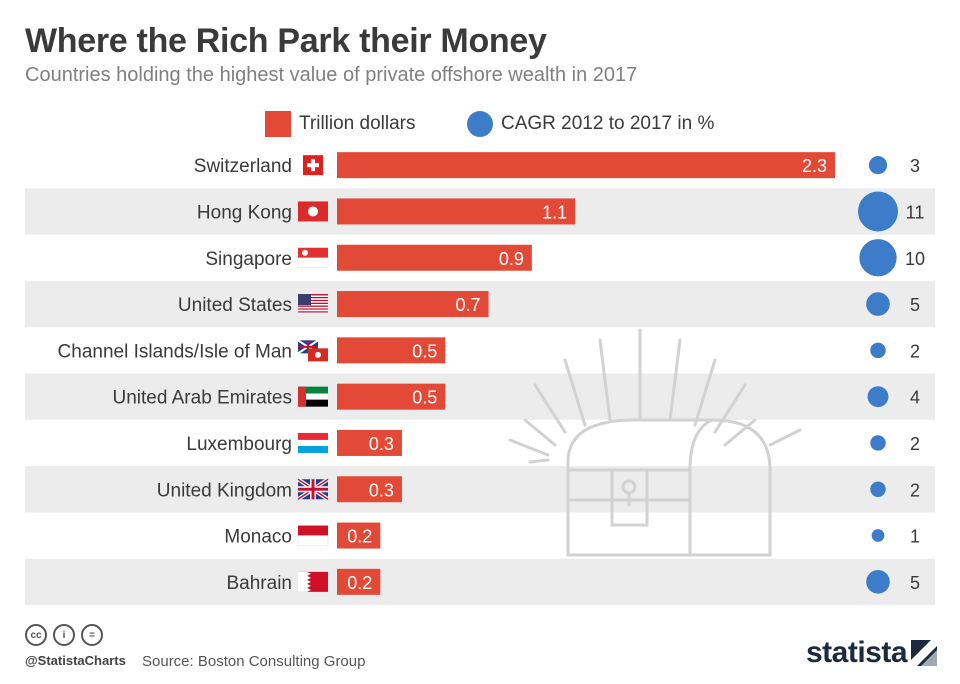  I want to click on bar-value-label: 0.9, so click(511, 259).